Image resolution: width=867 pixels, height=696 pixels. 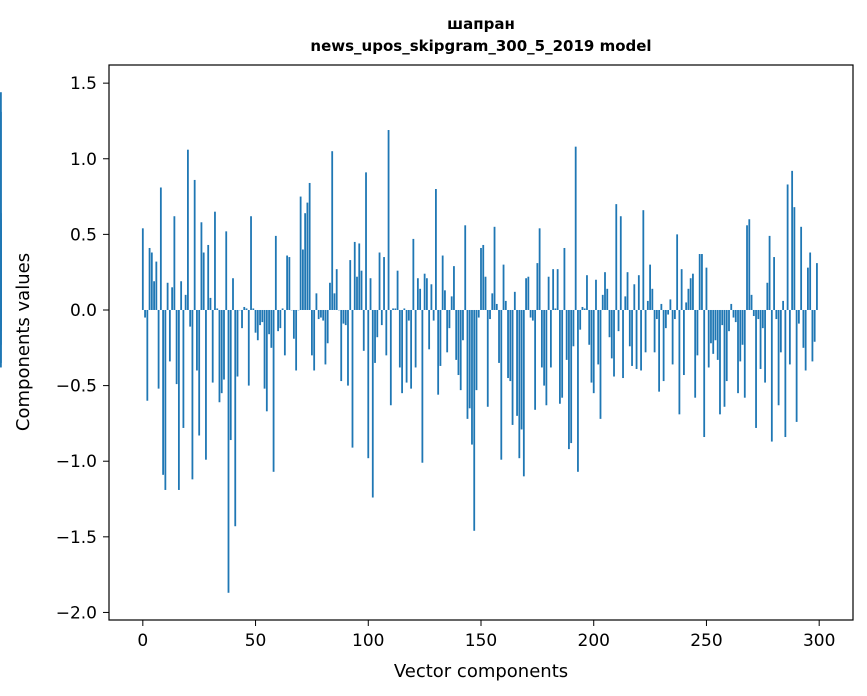 What do you see at coordinates (480, 46) in the screenshot?
I see `chart-title-line-2: news_upos_skipgram_300_5_2019 model` at bounding box center [480, 46].